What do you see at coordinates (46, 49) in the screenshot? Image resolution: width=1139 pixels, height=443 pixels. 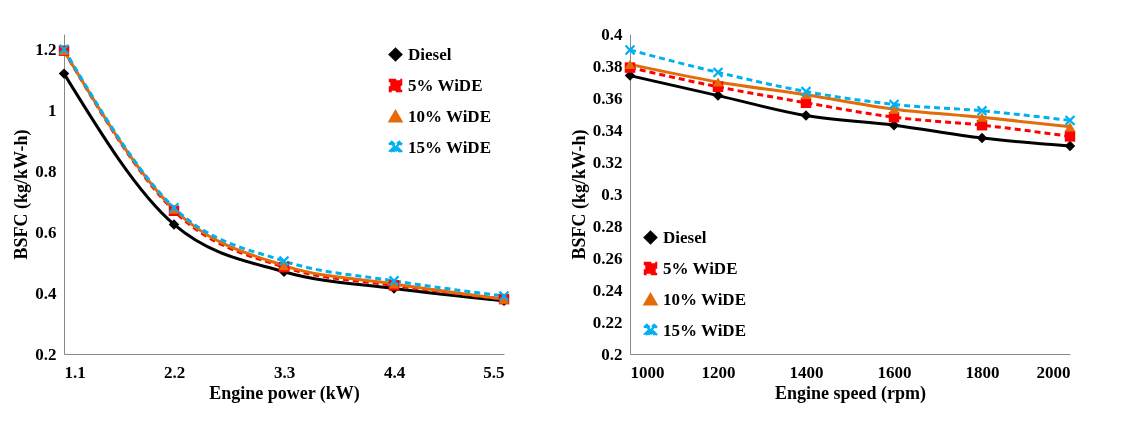 I see `y-tick-label: 1.2` at bounding box center [46, 49].